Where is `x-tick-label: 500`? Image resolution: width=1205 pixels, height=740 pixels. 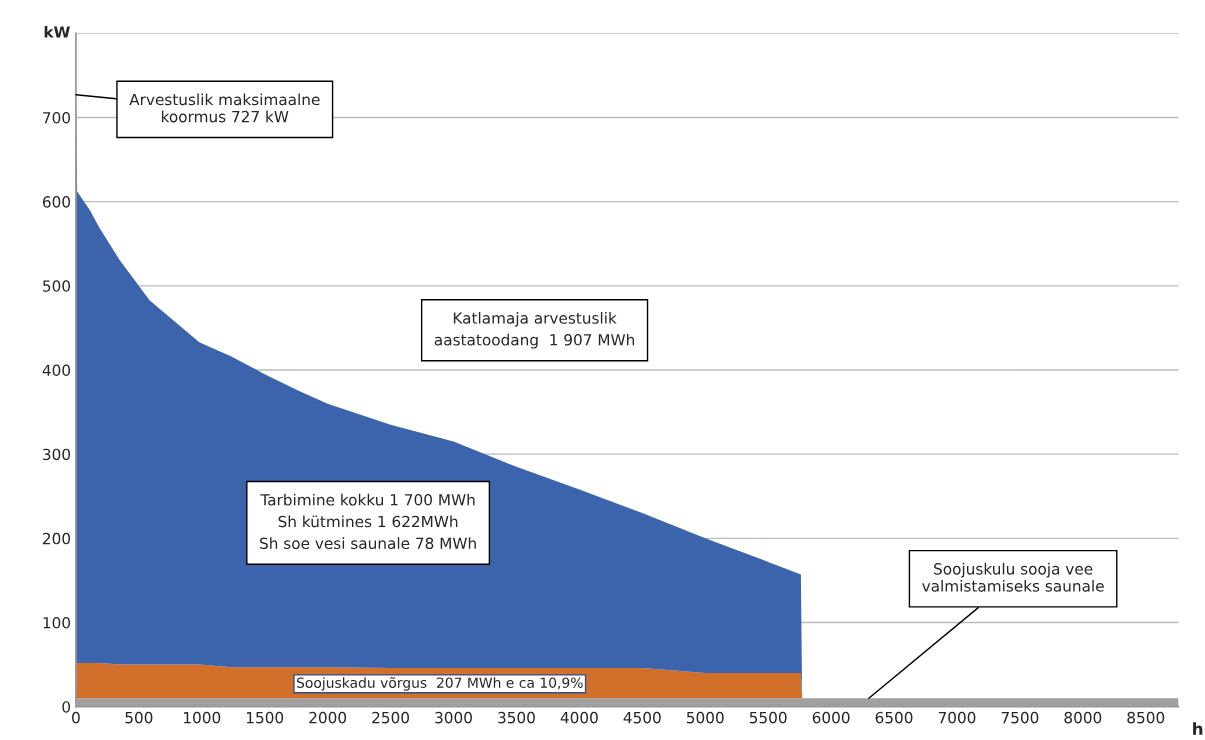
x-tick-label: 500 is located at coordinates (139, 717).